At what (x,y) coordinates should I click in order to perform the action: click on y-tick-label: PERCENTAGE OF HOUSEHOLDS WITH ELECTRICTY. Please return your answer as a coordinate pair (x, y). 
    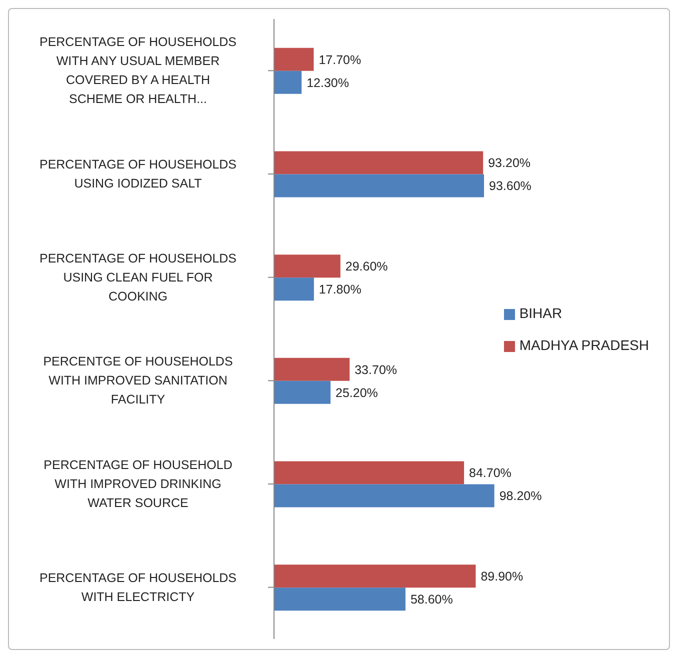
    Looking at the image, I should click on (138, 587).